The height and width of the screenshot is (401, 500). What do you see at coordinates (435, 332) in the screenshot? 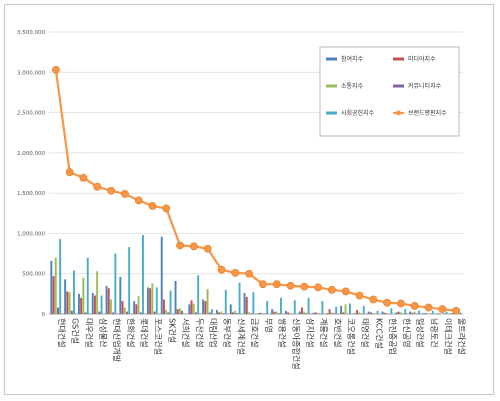
I see `x-tick-label: 남광토건` at bounding box center [435, 332].